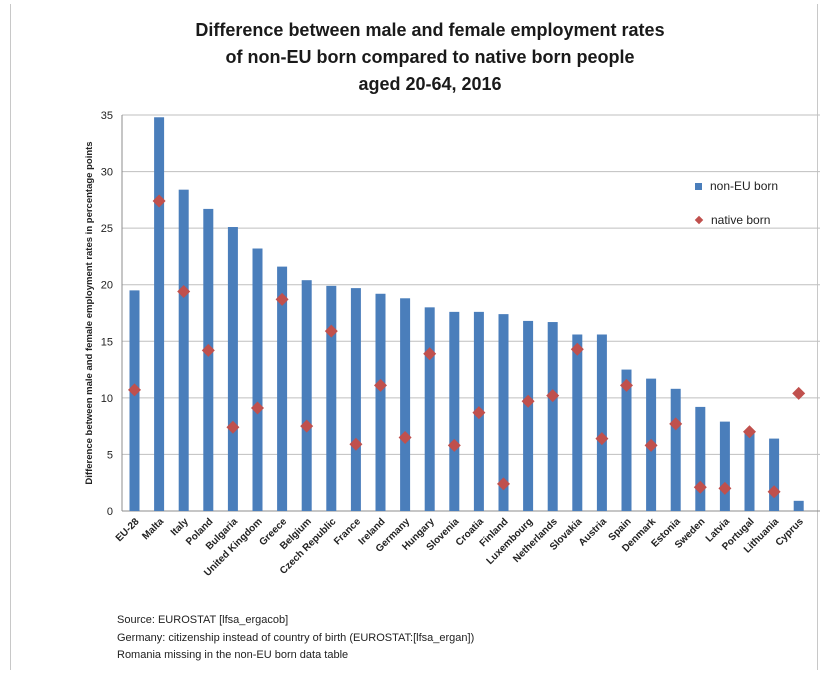 The image size is (828, 675). I want to click on y-tick-label: 20, so click(107, 286).